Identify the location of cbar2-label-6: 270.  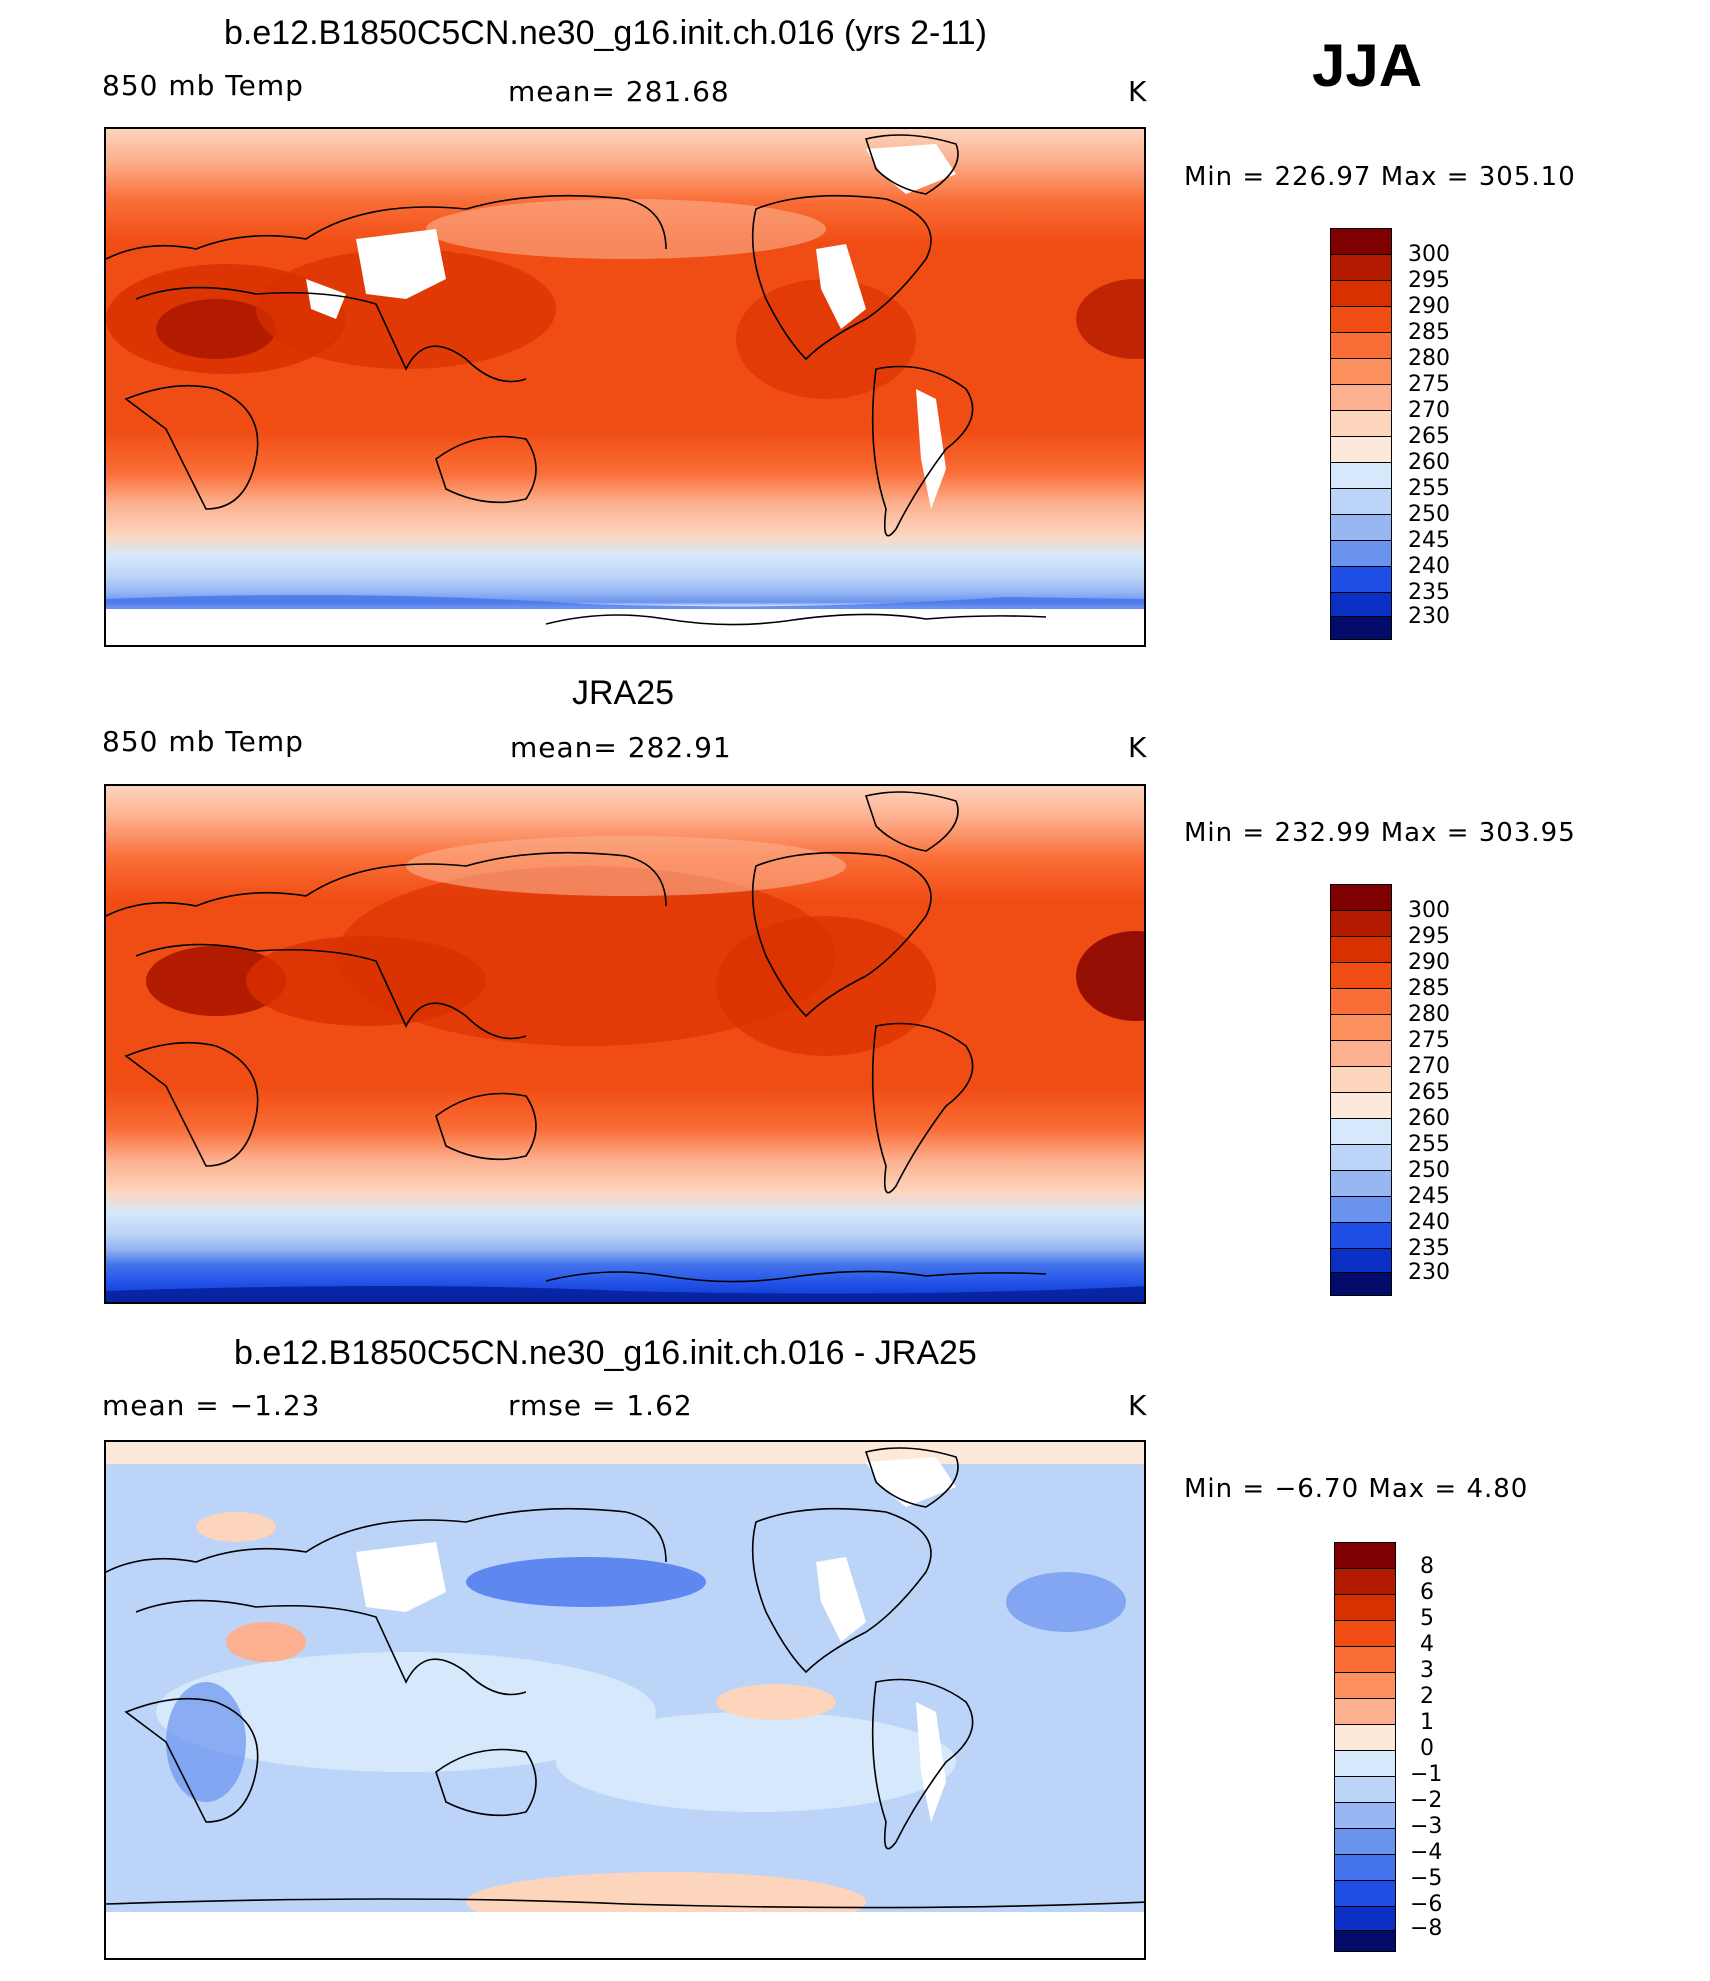
(1429, 1066).